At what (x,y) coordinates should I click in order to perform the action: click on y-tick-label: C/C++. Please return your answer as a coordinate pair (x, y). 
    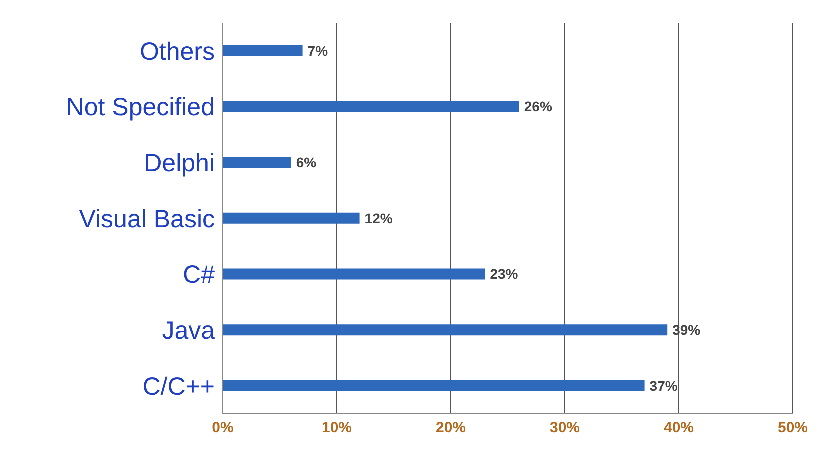
    Looking at the image, I should click on (178, 386).